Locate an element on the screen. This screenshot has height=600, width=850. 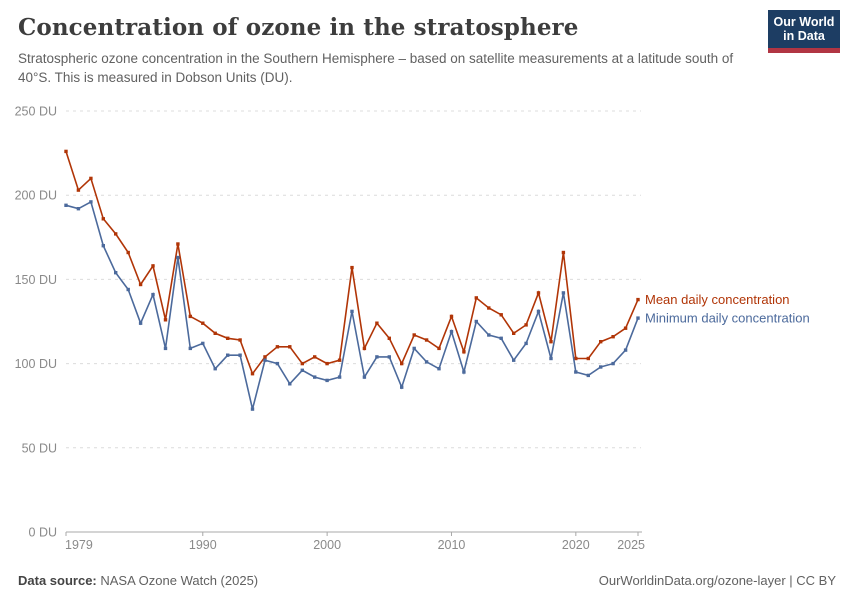
data-point-minimum-1984 is located at coordinates (128, 289).